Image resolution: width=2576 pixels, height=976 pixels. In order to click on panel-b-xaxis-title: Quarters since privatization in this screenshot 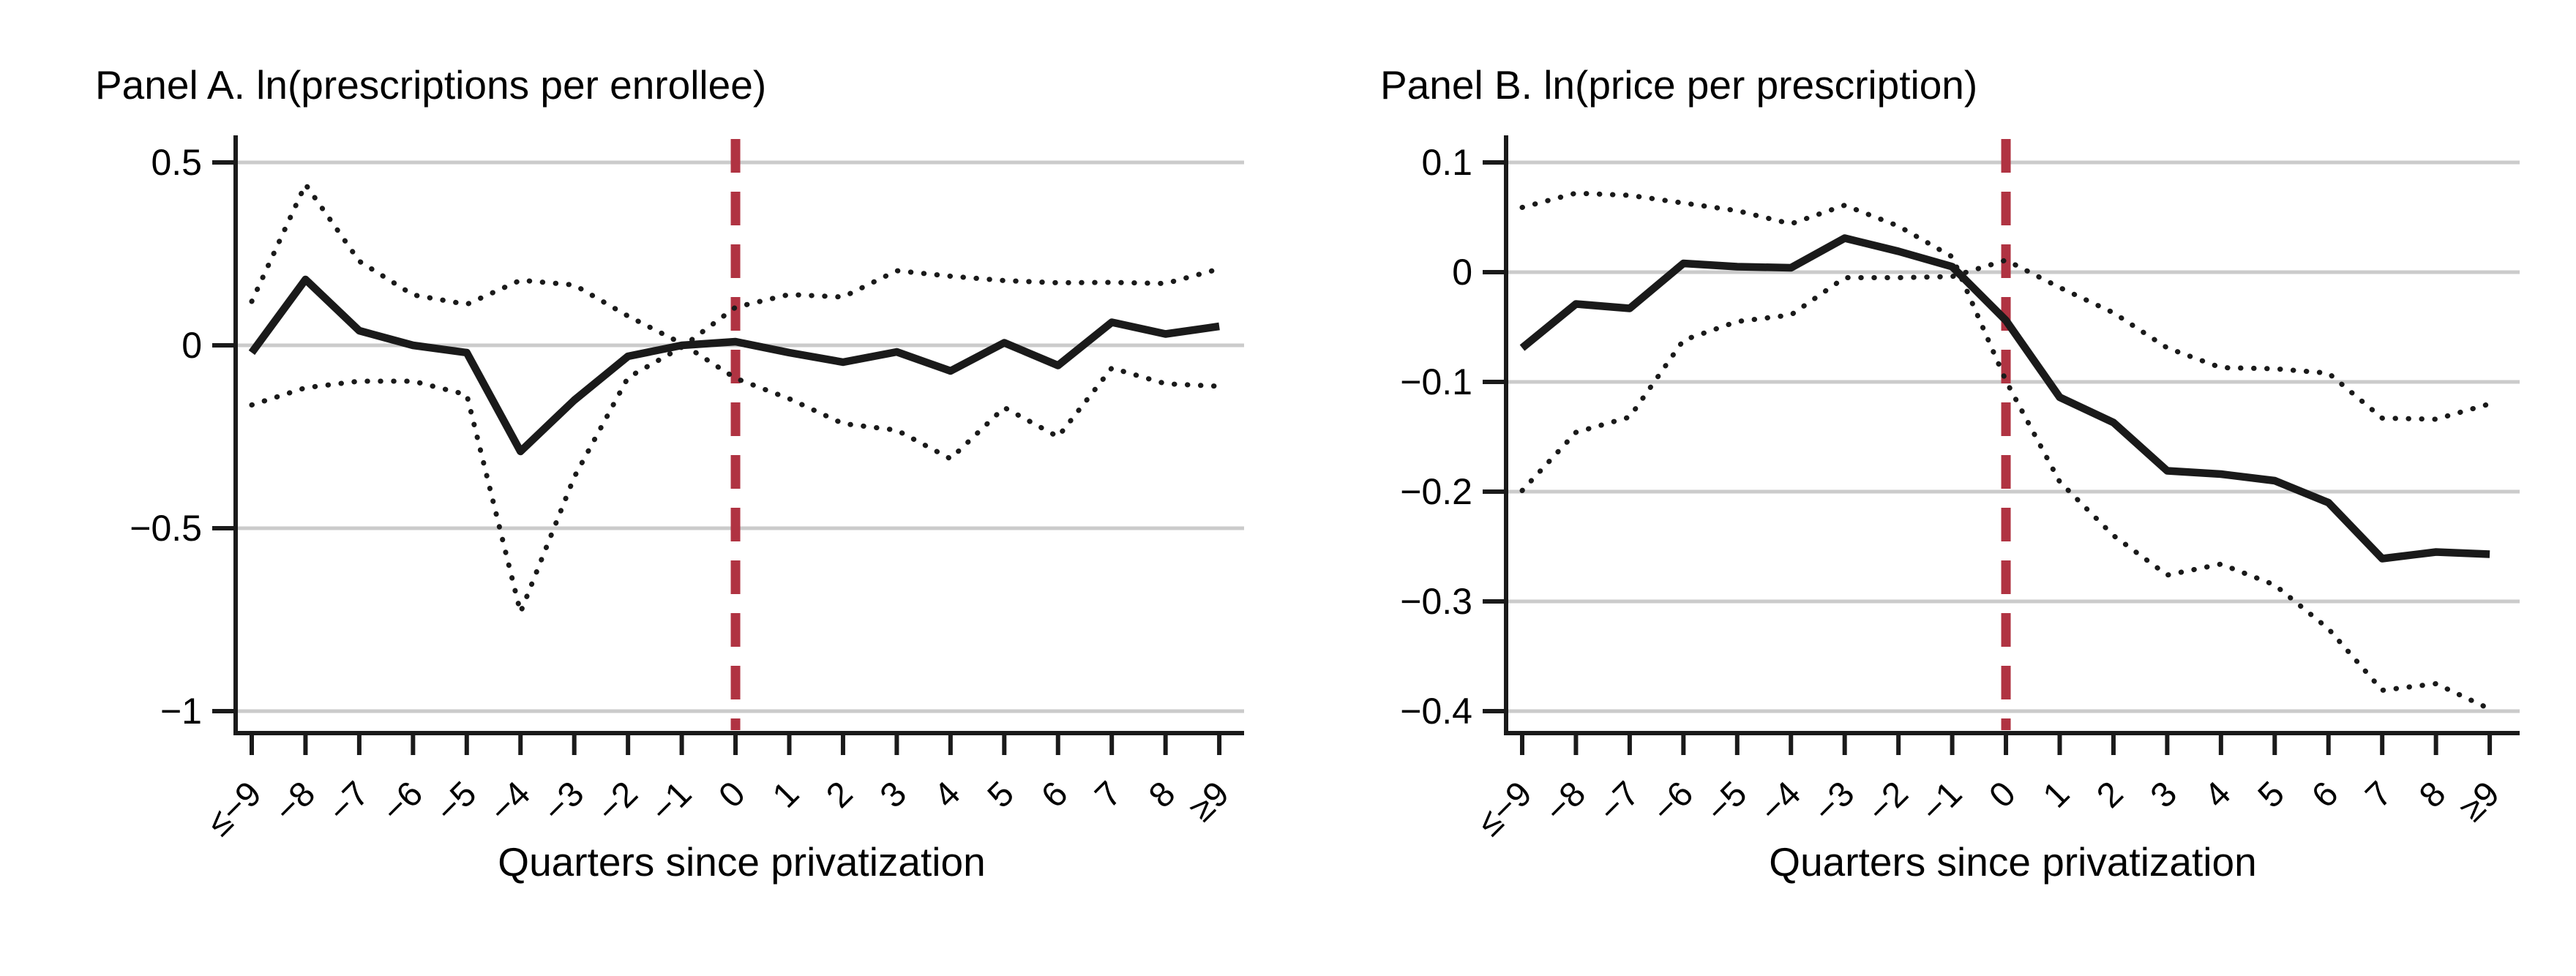, I will do `click(2013, 862)`.